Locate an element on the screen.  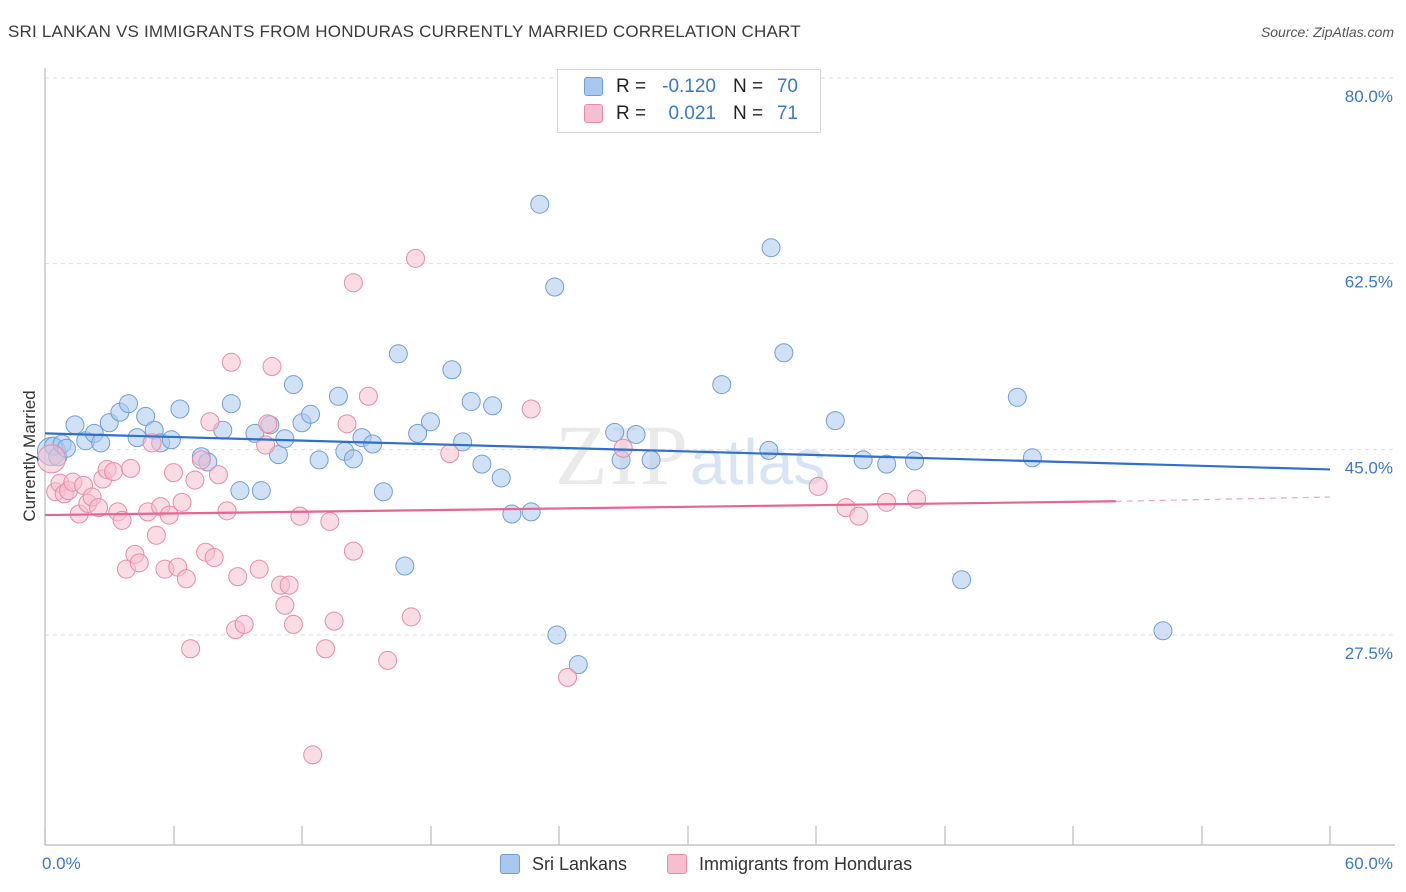
y-axis-label: Currently Married is located at coordinates (29, 455).